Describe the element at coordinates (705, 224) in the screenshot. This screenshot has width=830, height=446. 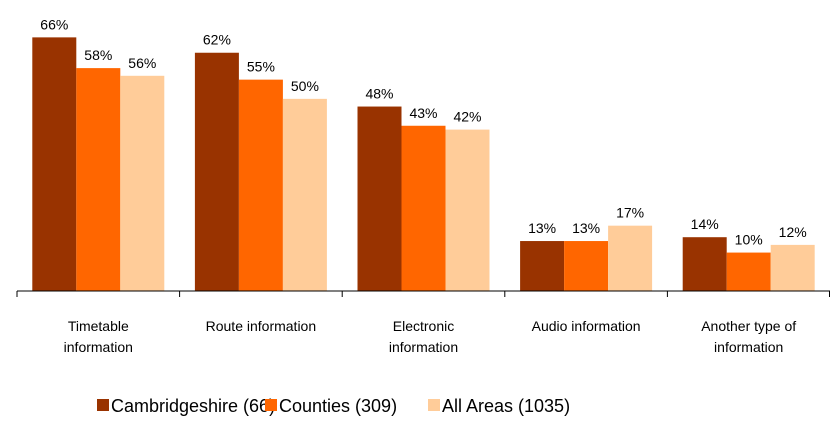
I see `data-label: 14%` at that location.